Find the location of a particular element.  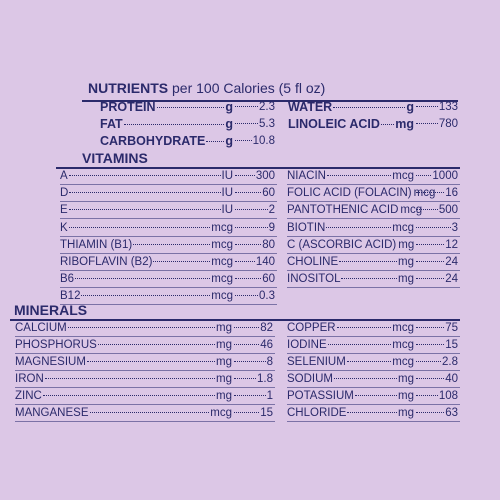

nutrient-row: FOLIC ACID (FOLACIN) mcg is located at coordinates (361, 193).